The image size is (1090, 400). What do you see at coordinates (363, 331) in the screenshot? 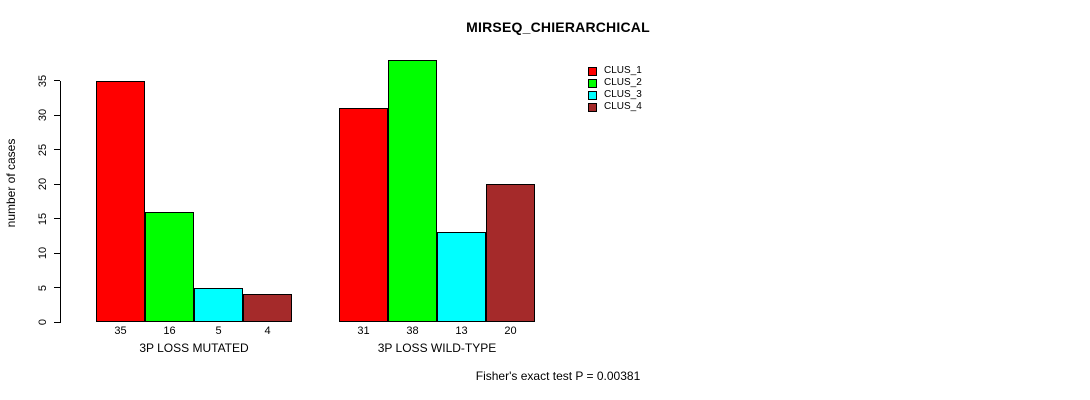
I see `bar-value-label: 31` at bounding box center [363, 331].